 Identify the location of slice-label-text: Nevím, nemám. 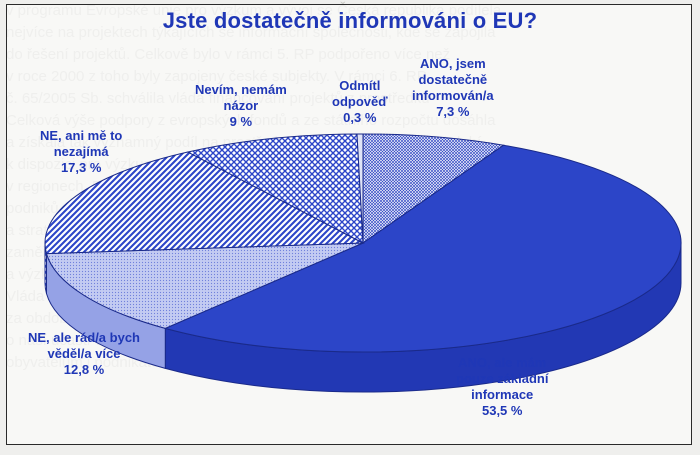
(241, 89).